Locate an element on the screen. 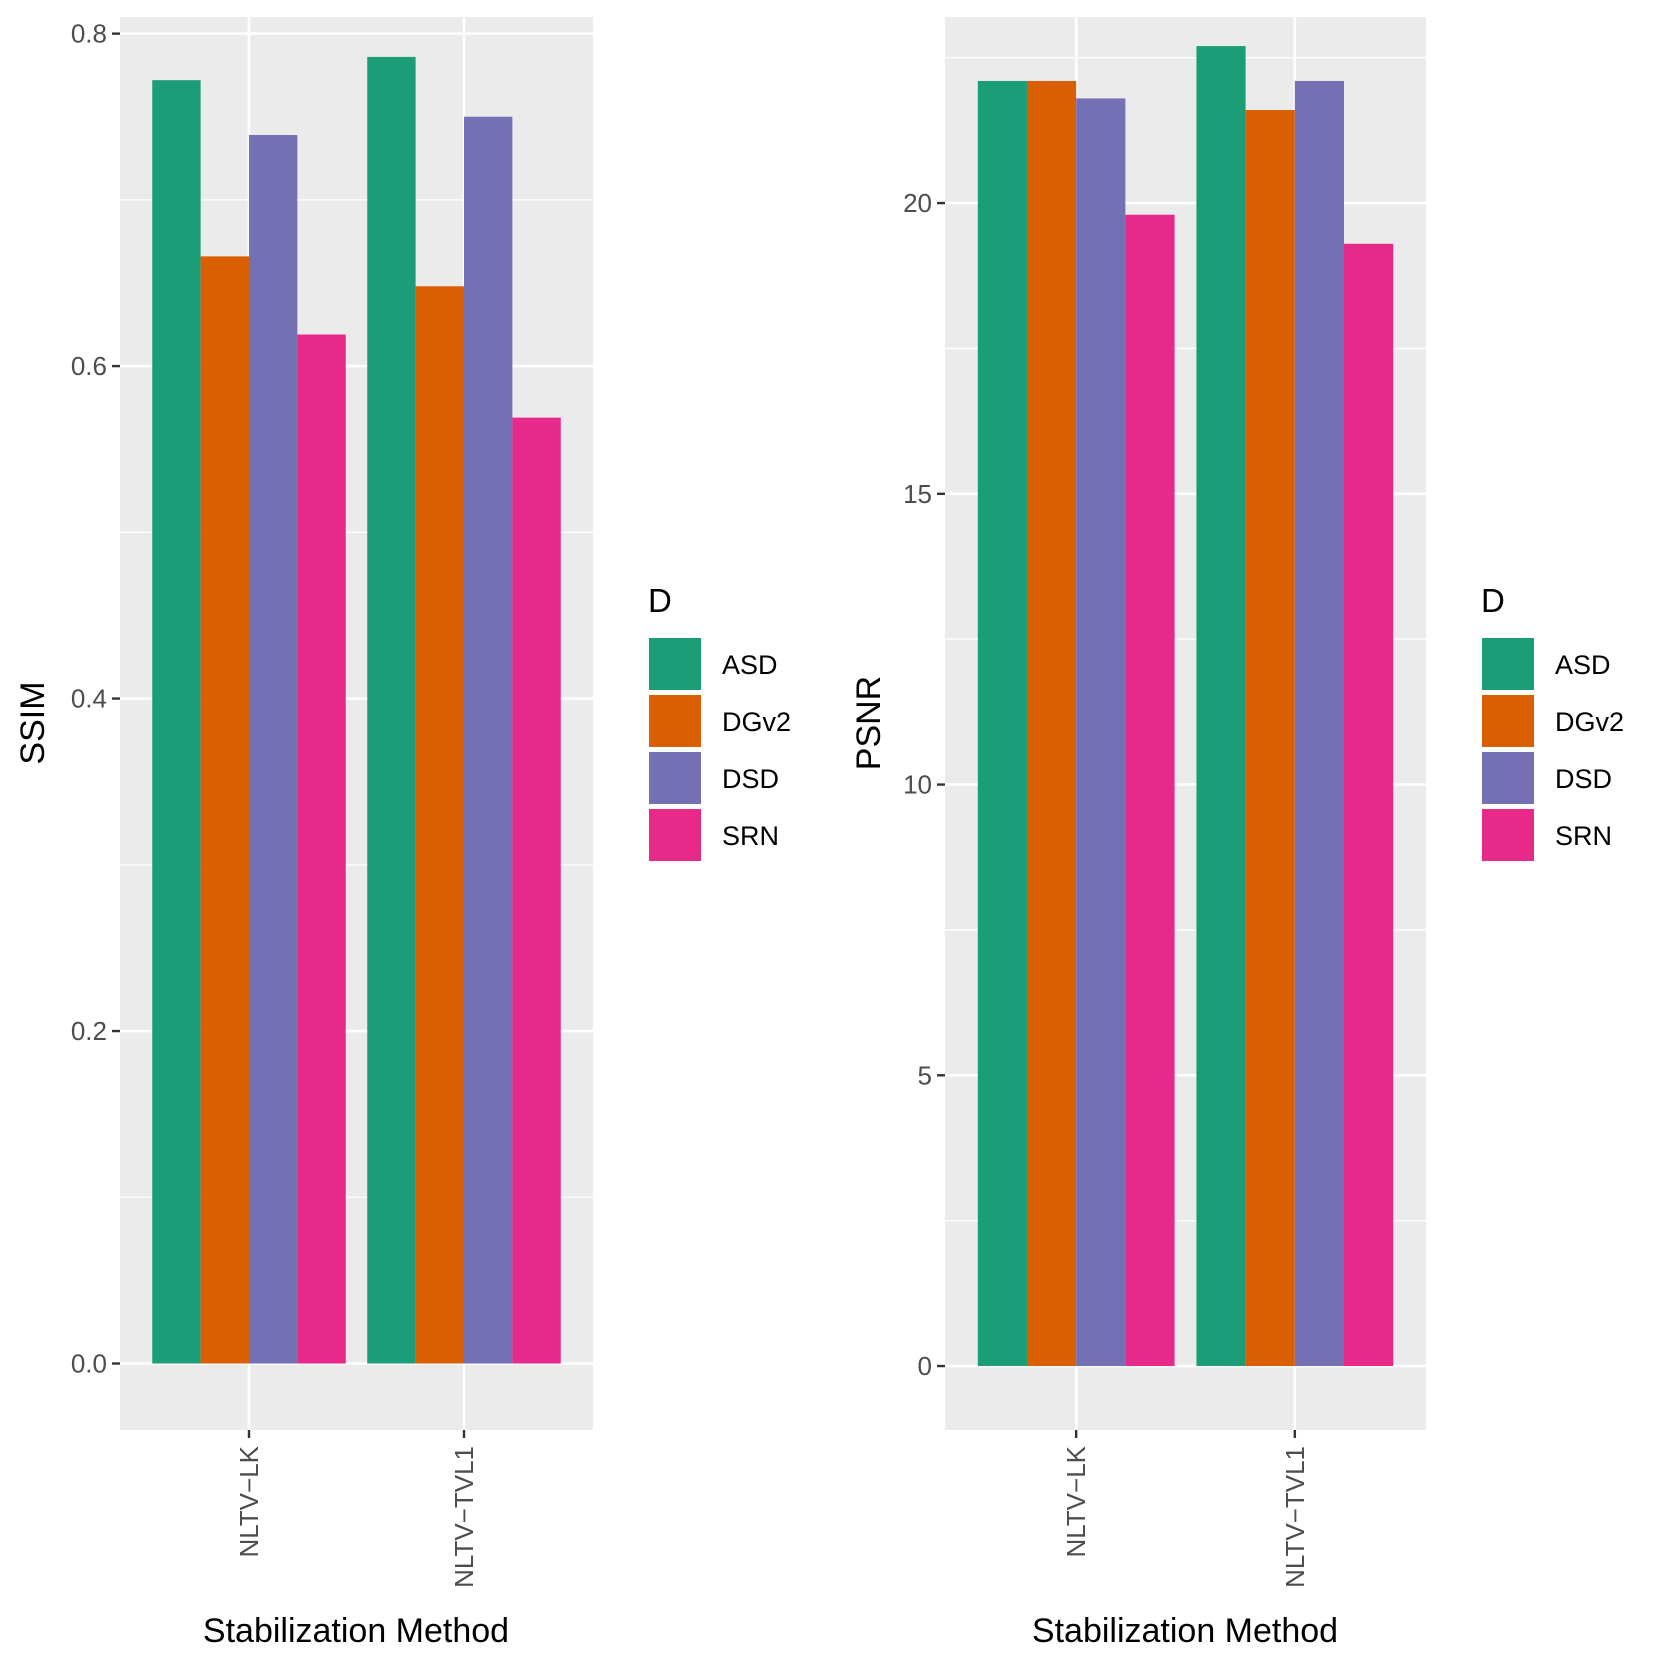 This screenshot has height=1661, width=1661. psnr-y-tick-label: 20 is located at coordinates (917, 203).